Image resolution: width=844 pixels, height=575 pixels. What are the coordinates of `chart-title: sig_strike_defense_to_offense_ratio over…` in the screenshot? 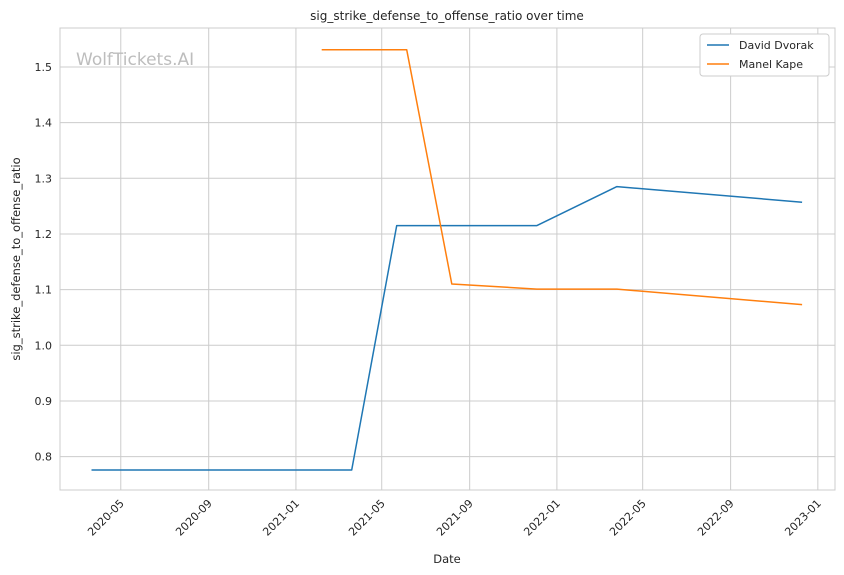 It's located at (447, 16).